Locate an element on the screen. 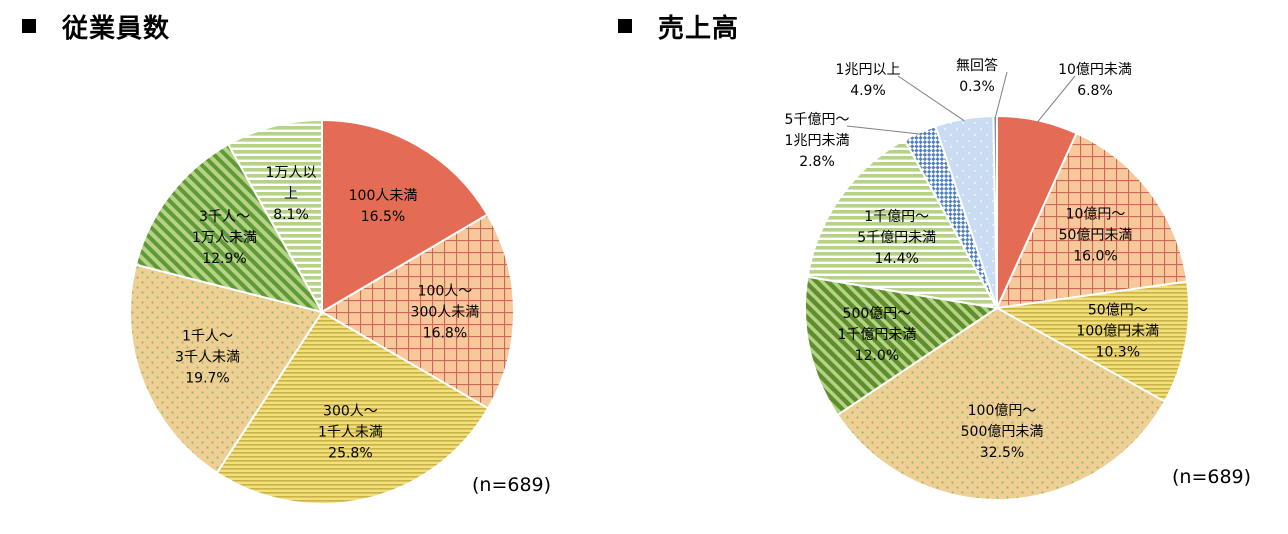 The width and height of the screenshot is (1288, 534). employees-slice-1-category-label-1: 300人未満 is located at coordinates (445, 313).